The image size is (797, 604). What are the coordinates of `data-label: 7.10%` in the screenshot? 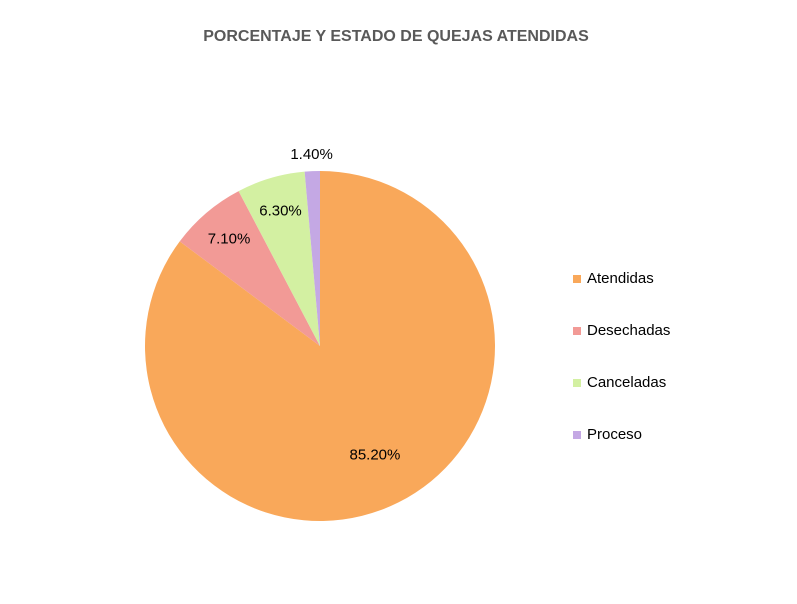 It's located at (229, 239).